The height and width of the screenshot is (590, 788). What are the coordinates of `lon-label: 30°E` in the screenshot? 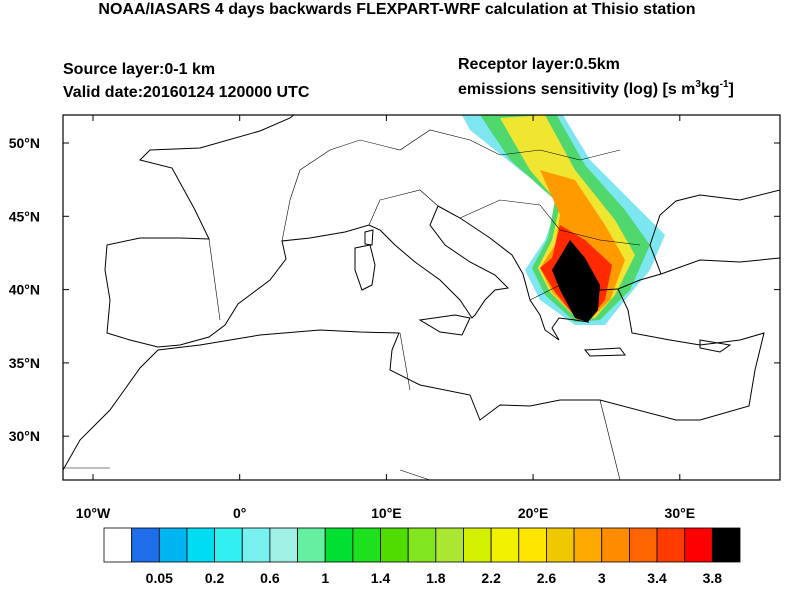 It's located at (680, 513).